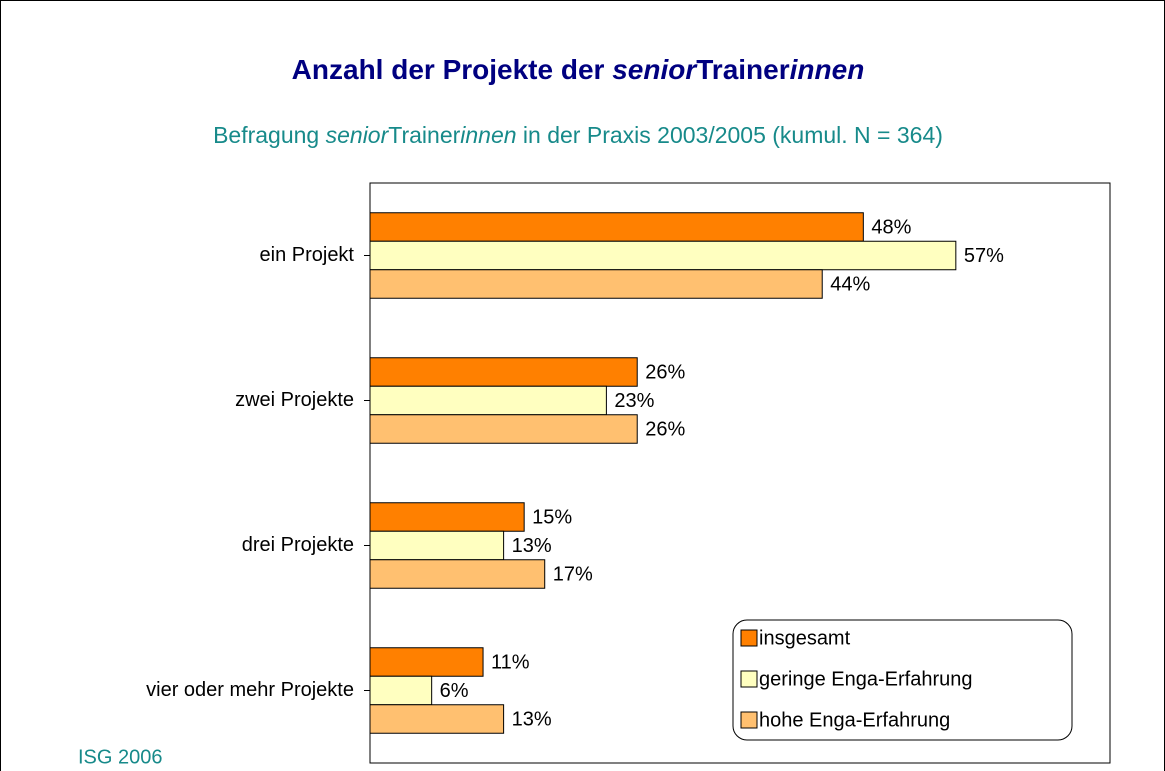 This screenshot has height=771, width=1165. I want to click on value-label: 15%, so click(552, 517).